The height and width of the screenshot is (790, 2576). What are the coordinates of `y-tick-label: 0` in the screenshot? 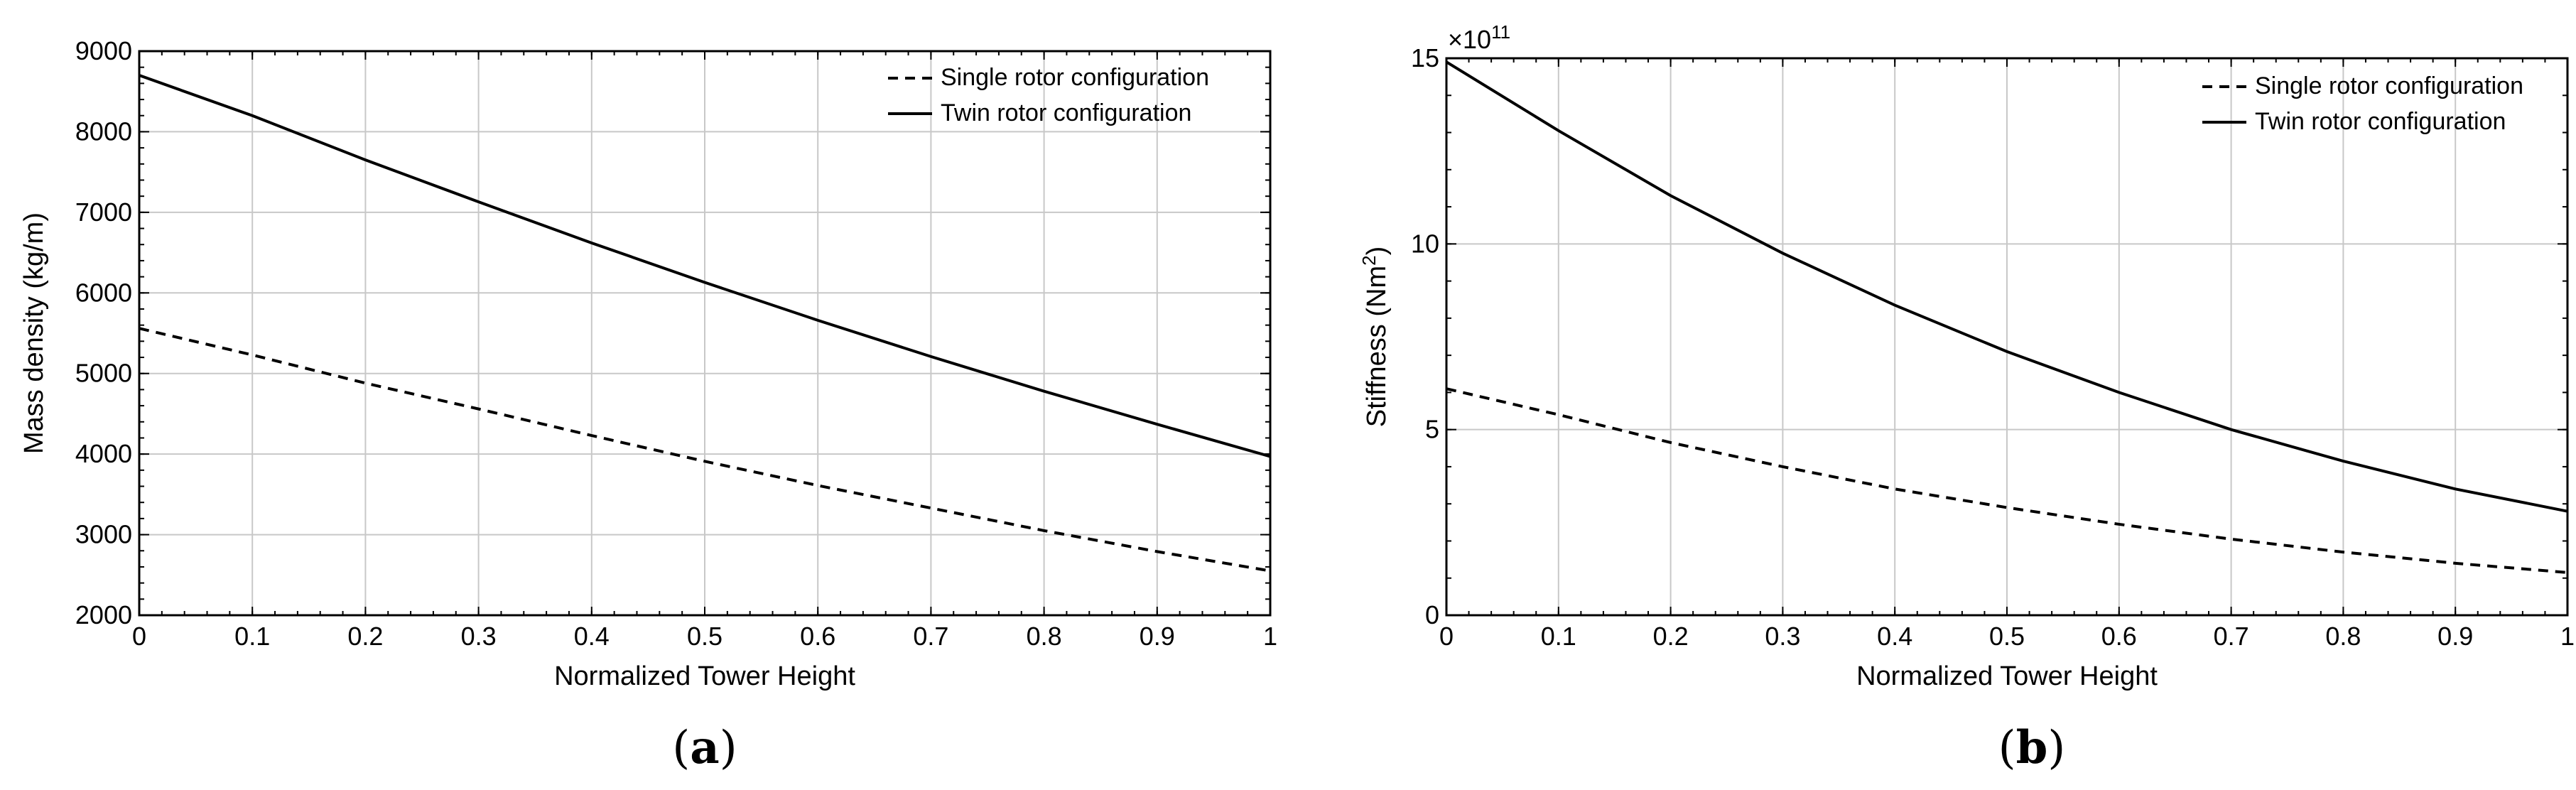 It's located at (1432, 614).